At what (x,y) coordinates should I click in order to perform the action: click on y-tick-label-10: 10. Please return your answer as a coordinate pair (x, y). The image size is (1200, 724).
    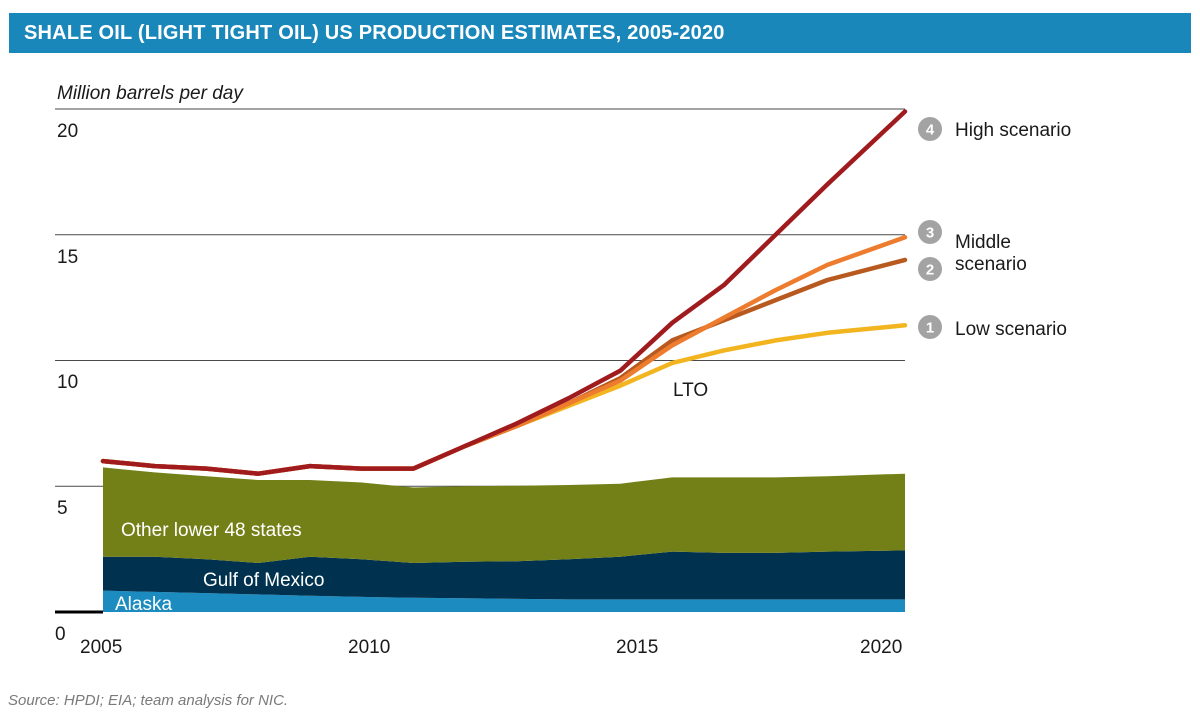
    Looking at the image, I should click on (67, 382).